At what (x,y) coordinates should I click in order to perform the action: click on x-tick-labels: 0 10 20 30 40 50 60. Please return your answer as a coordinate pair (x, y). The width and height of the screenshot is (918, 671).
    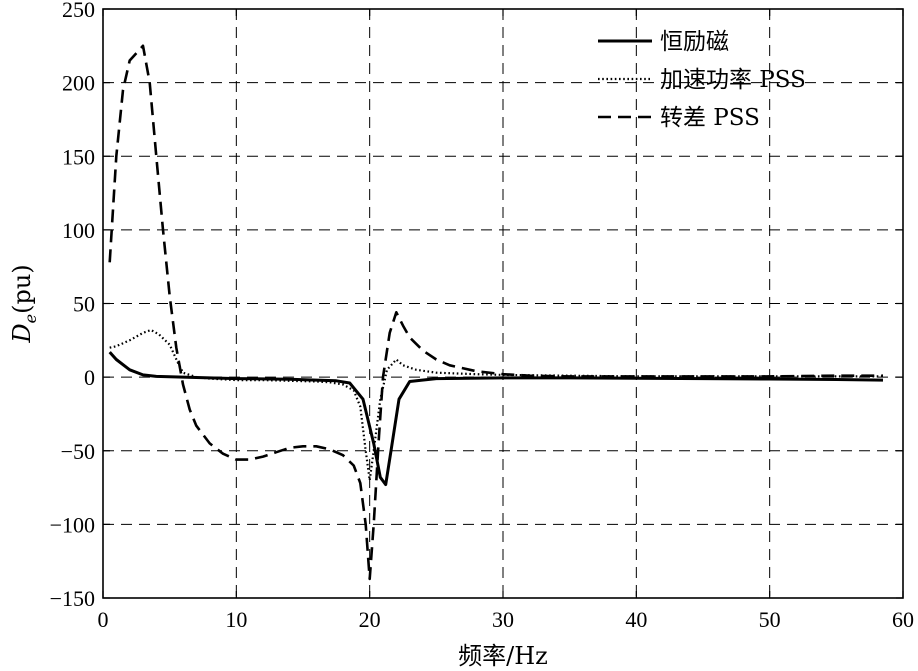
    Looking at the image, I should click on (506, 619).